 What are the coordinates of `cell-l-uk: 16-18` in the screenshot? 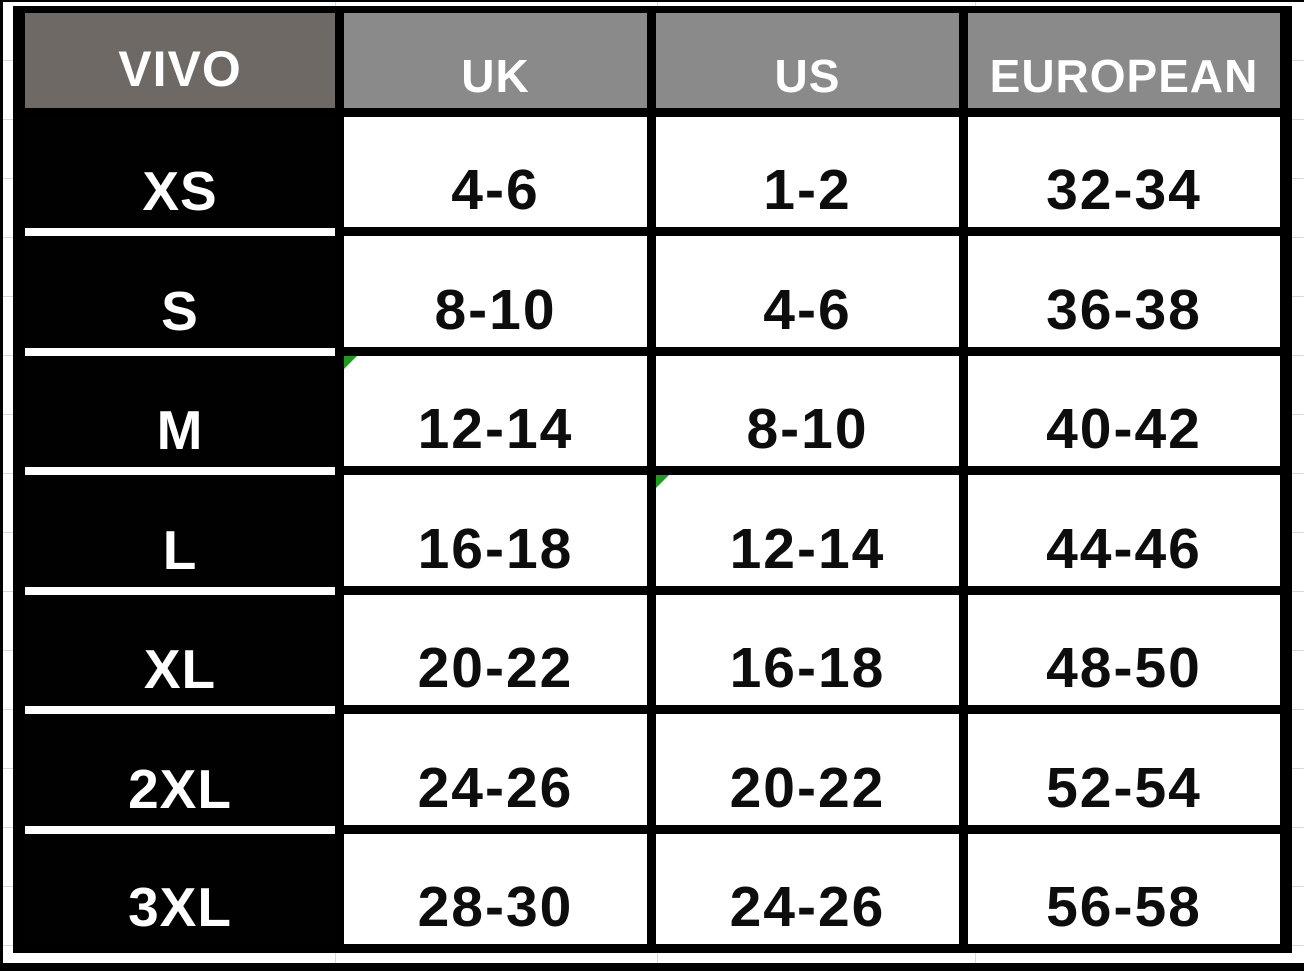 It's located at (495, 535).